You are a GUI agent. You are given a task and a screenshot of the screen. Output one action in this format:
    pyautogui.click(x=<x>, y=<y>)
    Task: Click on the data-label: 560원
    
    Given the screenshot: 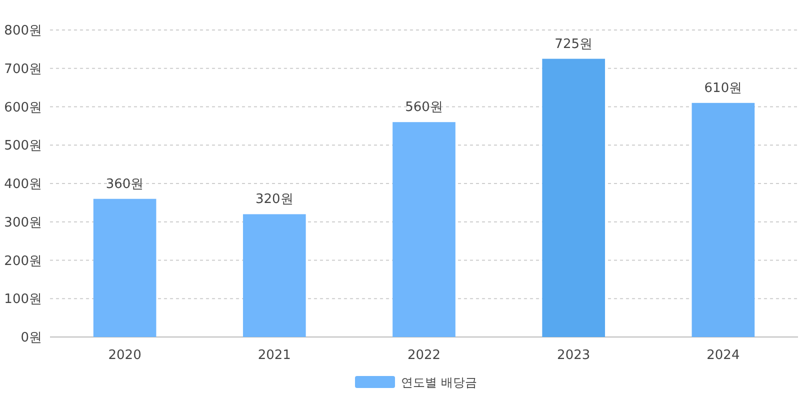 What is the action you would take?
    pyautogui.click(x=424, y=108)
    